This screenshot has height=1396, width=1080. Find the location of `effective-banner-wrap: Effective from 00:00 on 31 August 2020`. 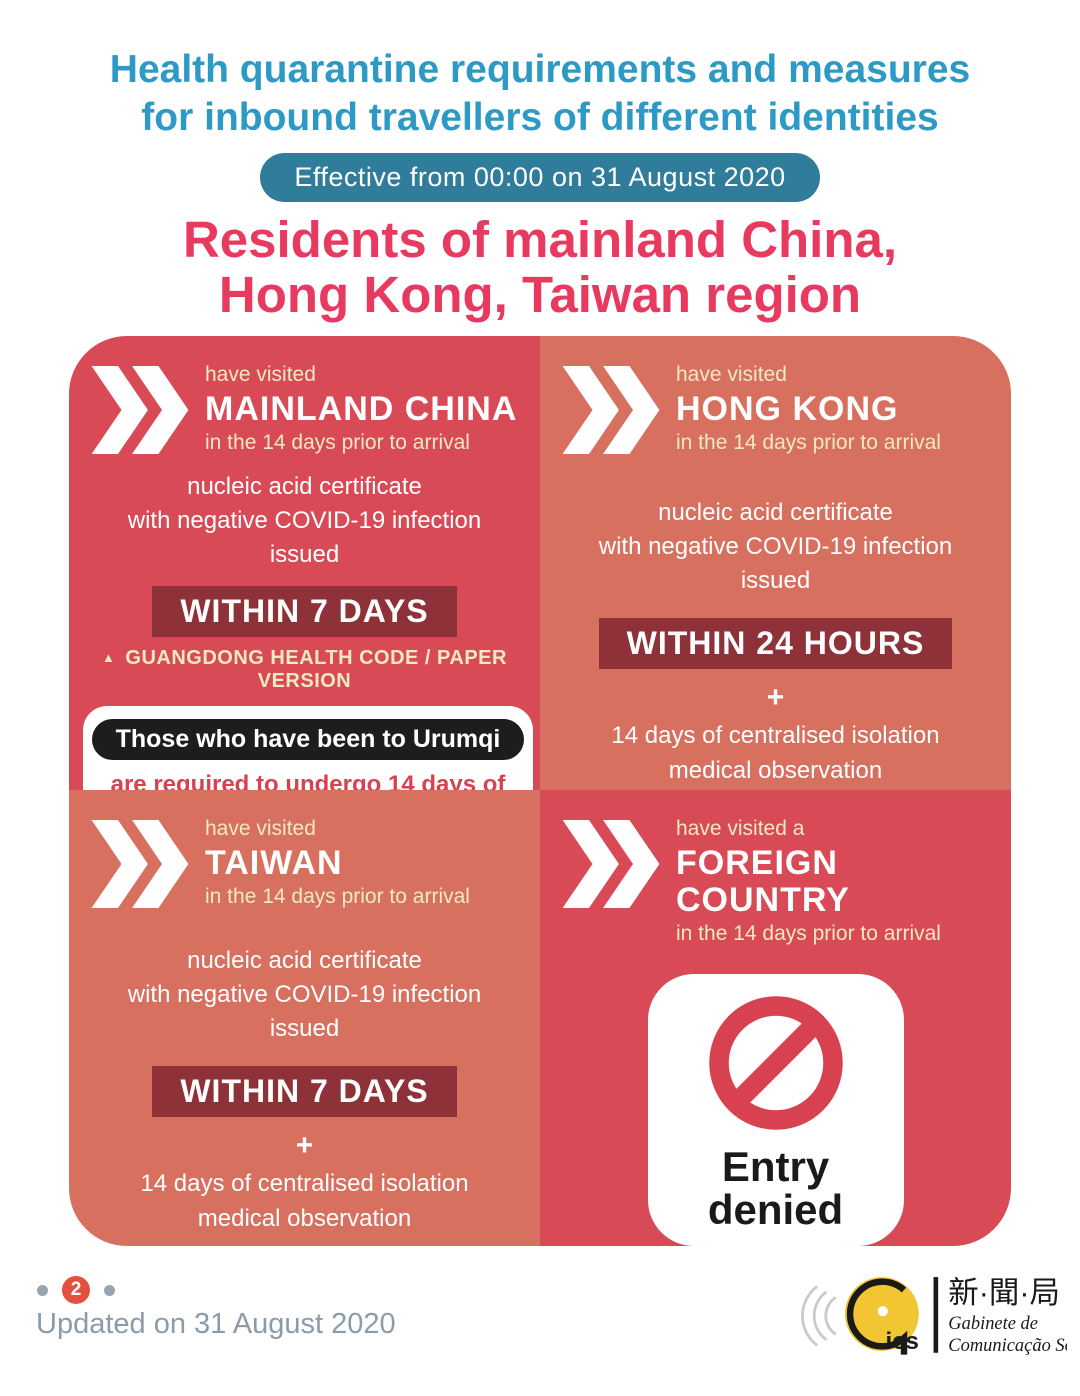

effective-banner-wrap: Effective from 00:00 on 31 August 2020 is located at coordinates (540, 178).